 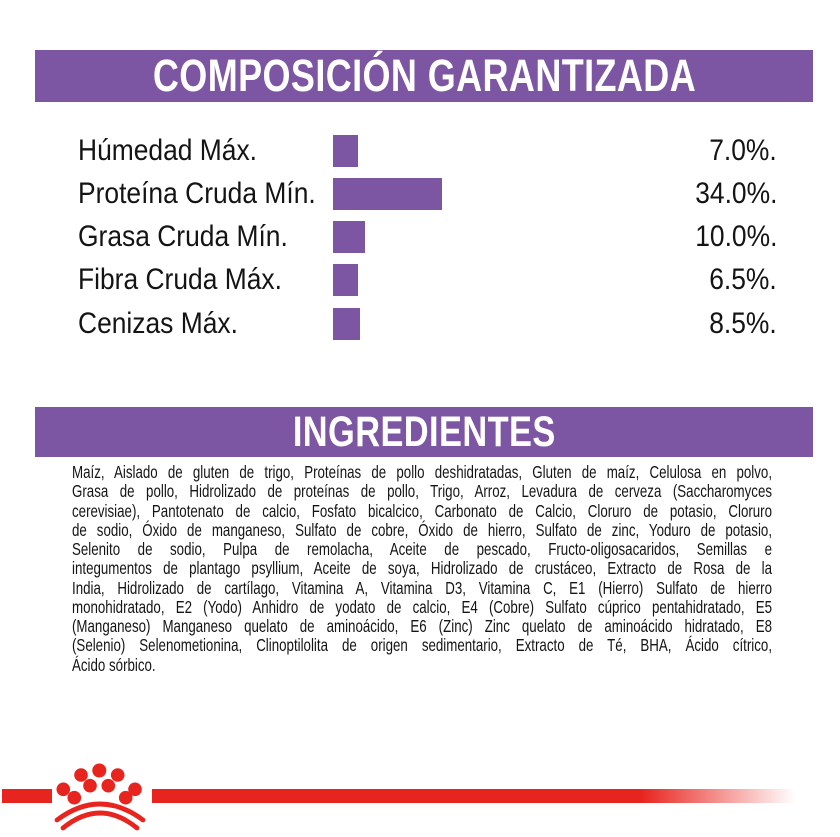 I want to click on nutrient-label: Cenizas Máx., so click(x=158, y=323).